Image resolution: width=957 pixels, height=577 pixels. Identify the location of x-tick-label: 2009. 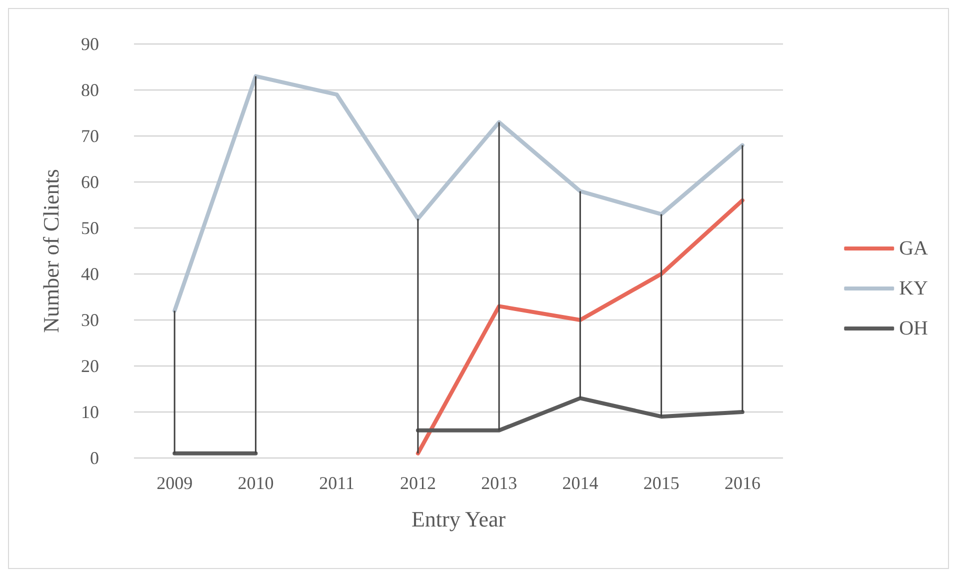
(174, 483).